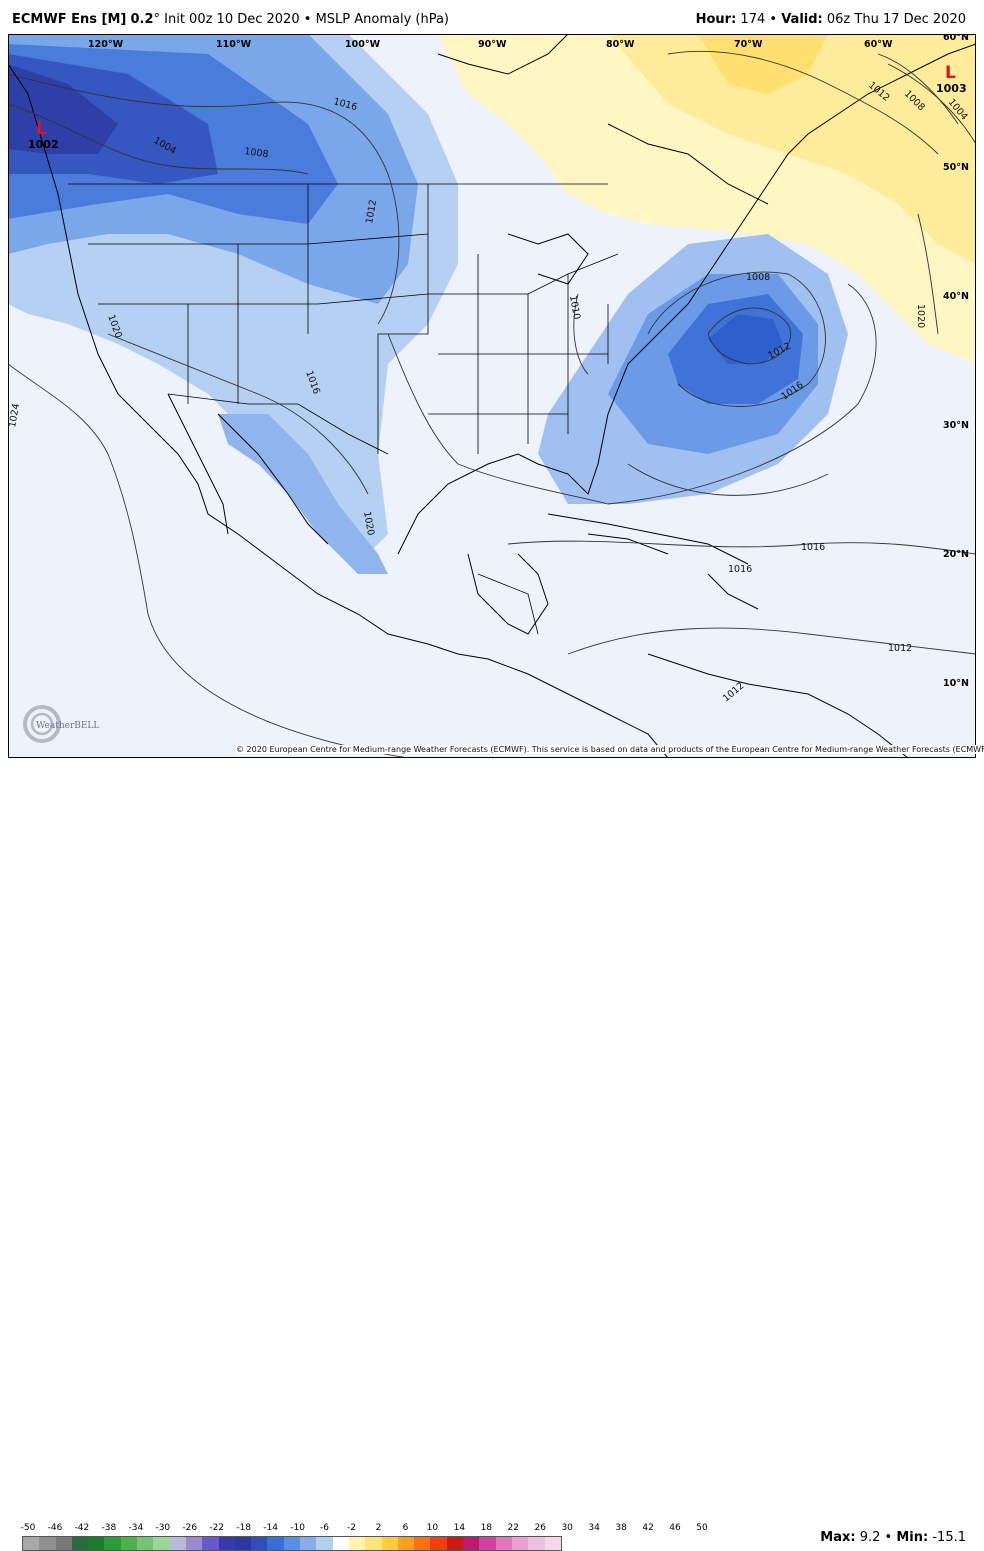 This screenshot has height=1551, width=984. I want to click on colorbar-tick-label: -46, so click(55, 1528).